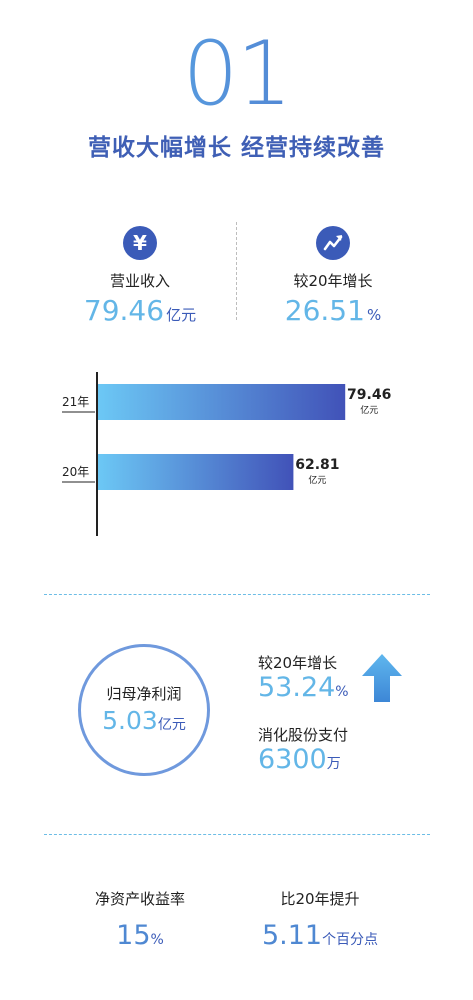 This screenshot has width=473, height=1000. What do you see at coordinates (171, 725) in the screenshot?
I see `profit-unit: 亿元` at bounding box center [171, 725].